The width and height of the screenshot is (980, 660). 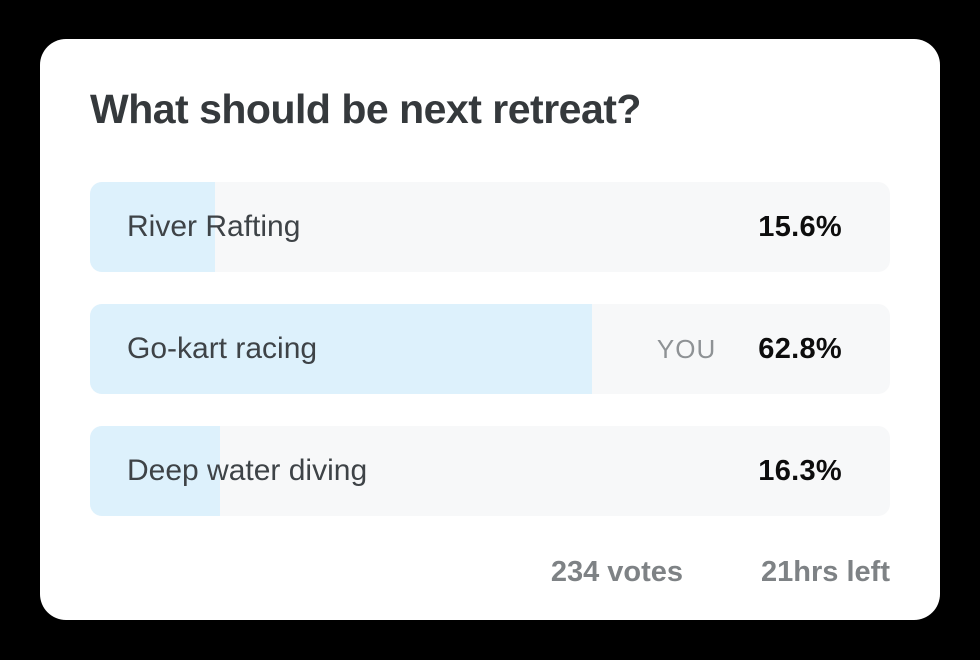 What do you see at coordinates (617, 572) in the screenshot?
I see `vote-count: 234 votes` at bounding box center [617, 572].